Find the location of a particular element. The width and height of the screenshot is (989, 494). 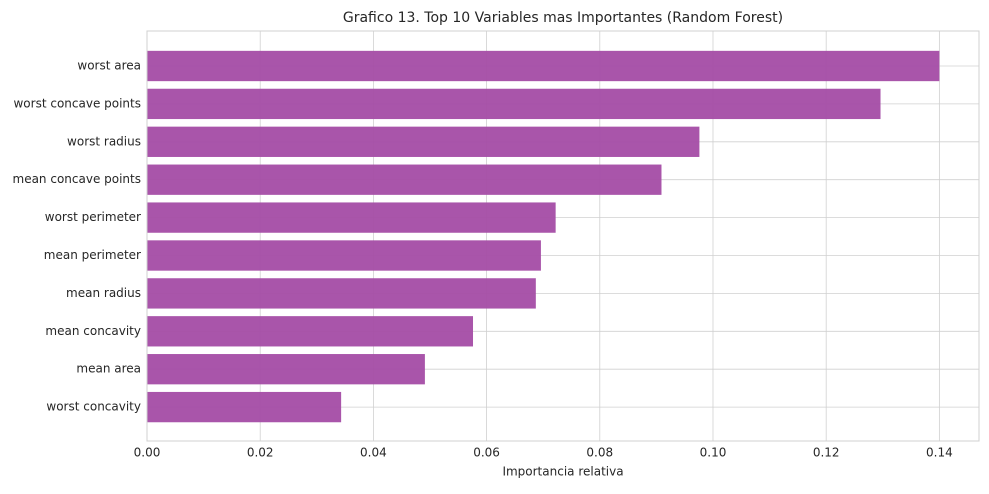

x-tick-label: 0.02 is located at coordinates (260, 453).